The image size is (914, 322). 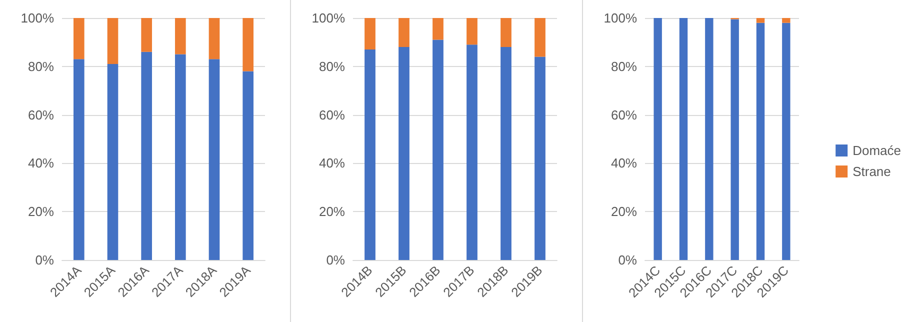 What do you see at coordinates (871, 171) in the screenshot?
I see `legend-label: Strane` at bounding box center [871, 171].